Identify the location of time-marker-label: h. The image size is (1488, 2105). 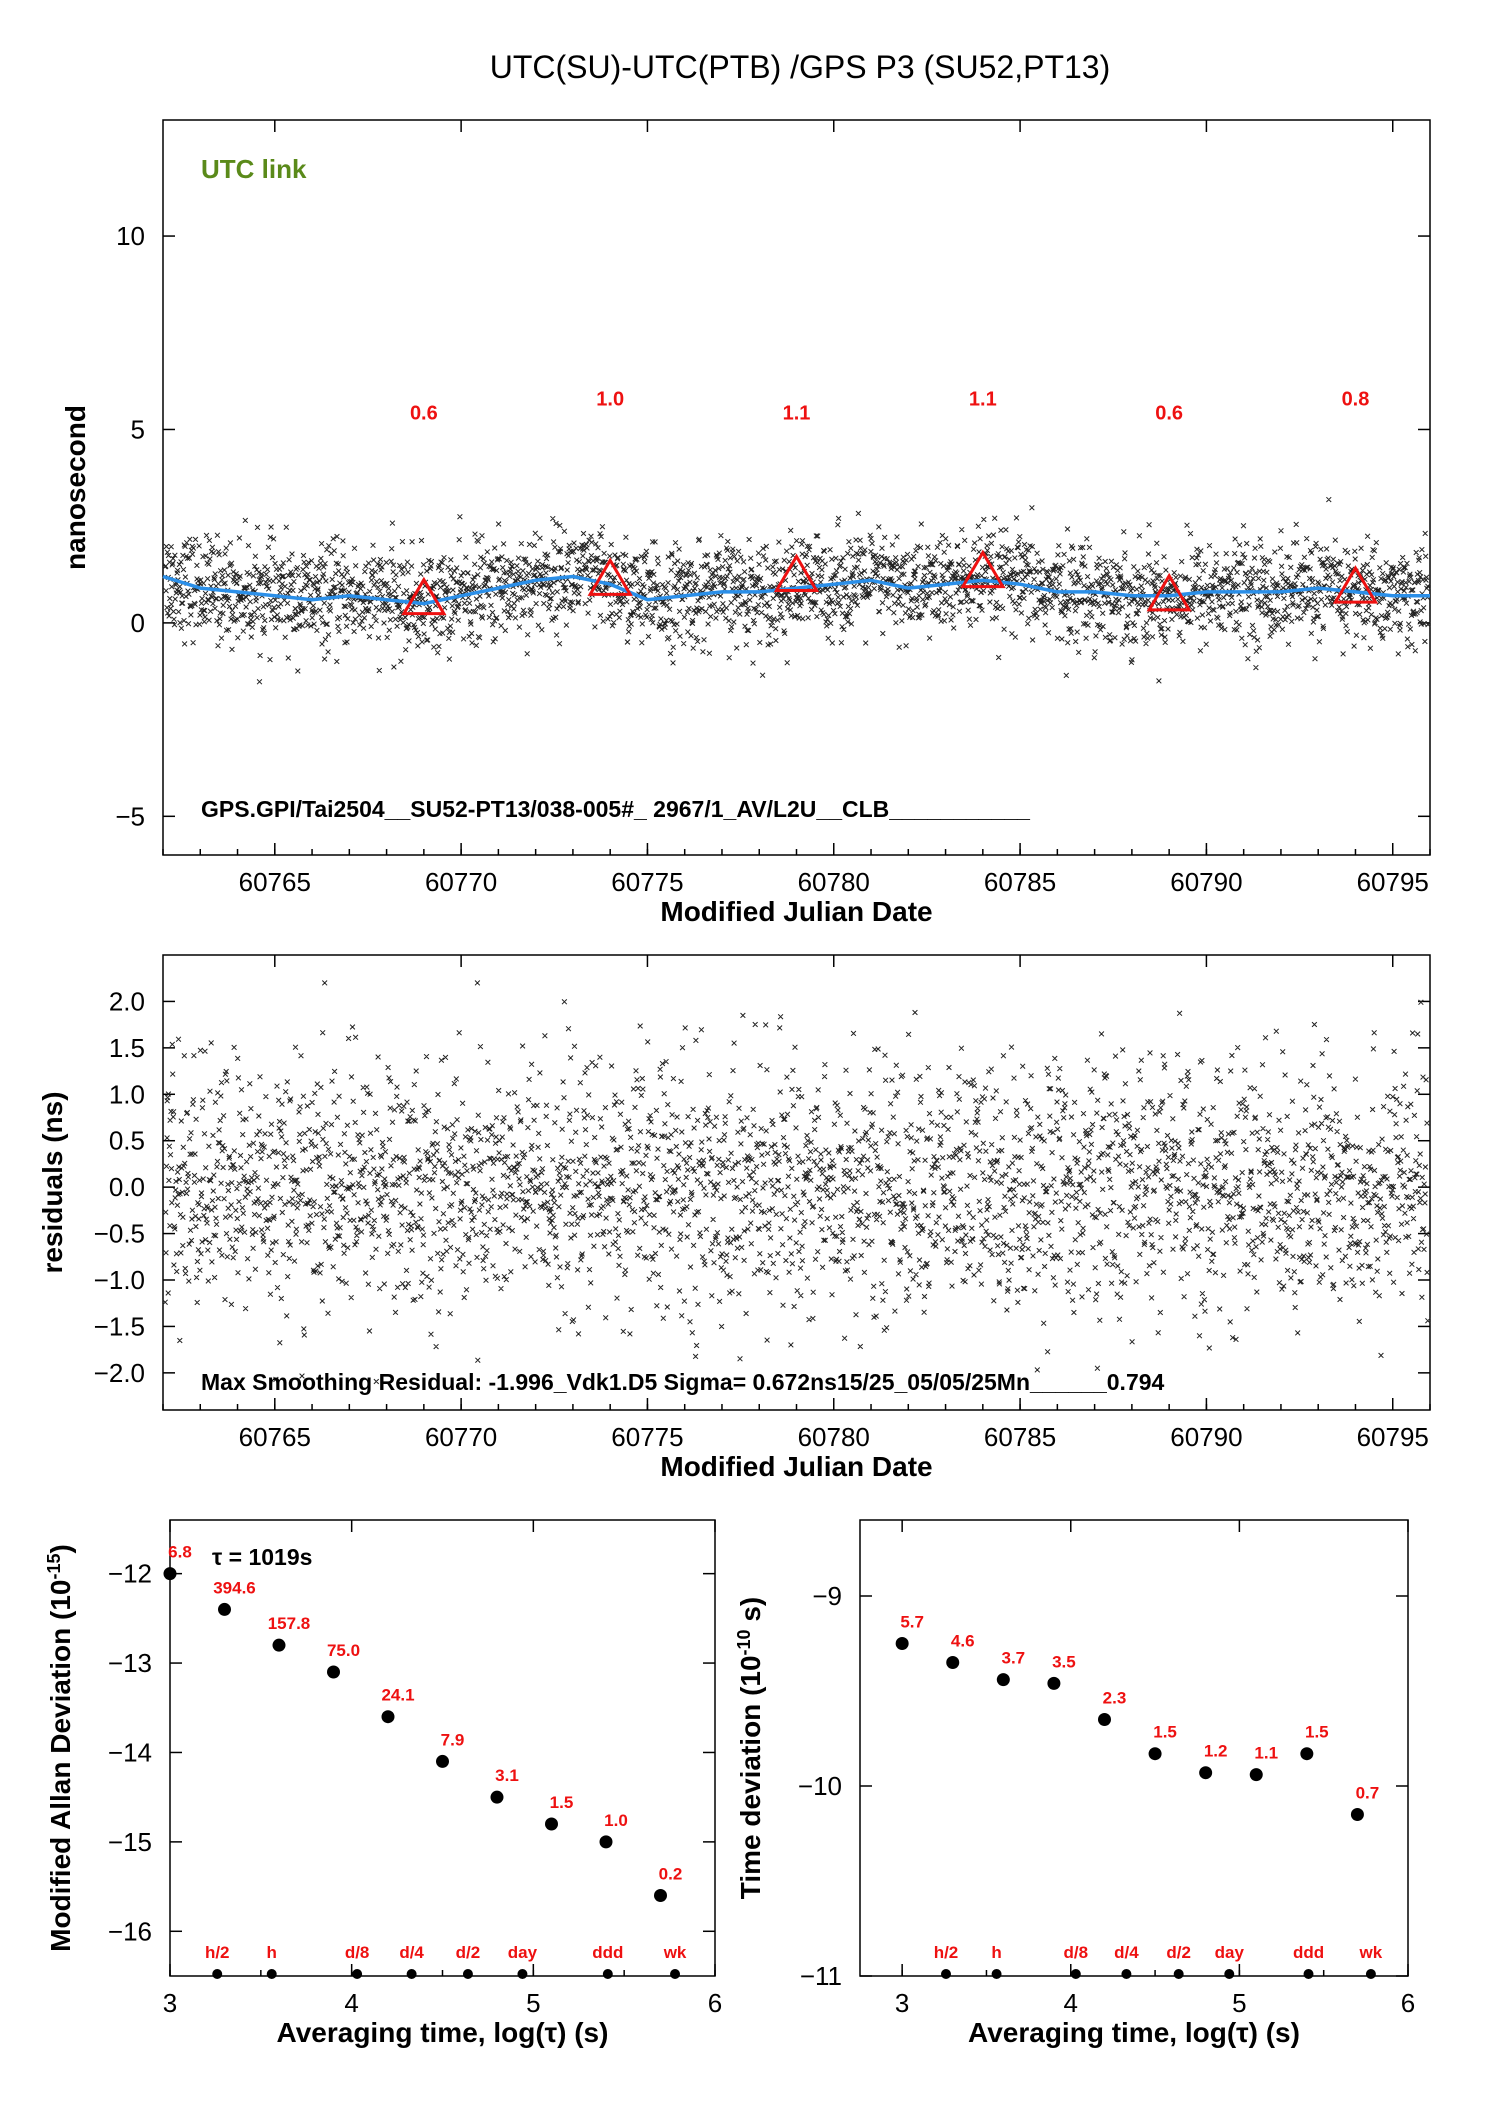
(272, 1952).